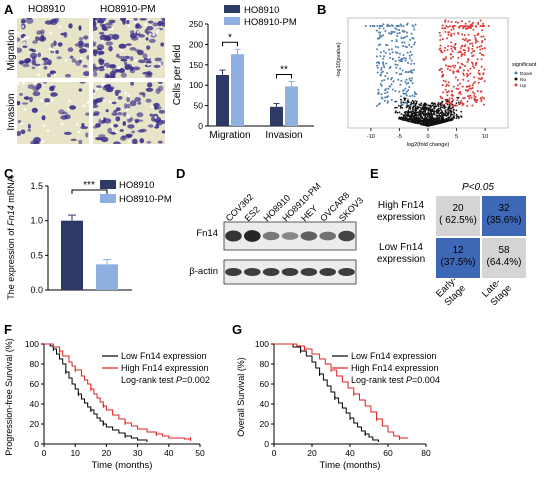 This screenshot has height=477, width=546. I want to click on x-axis-label: Time (months), so click(350, 465).